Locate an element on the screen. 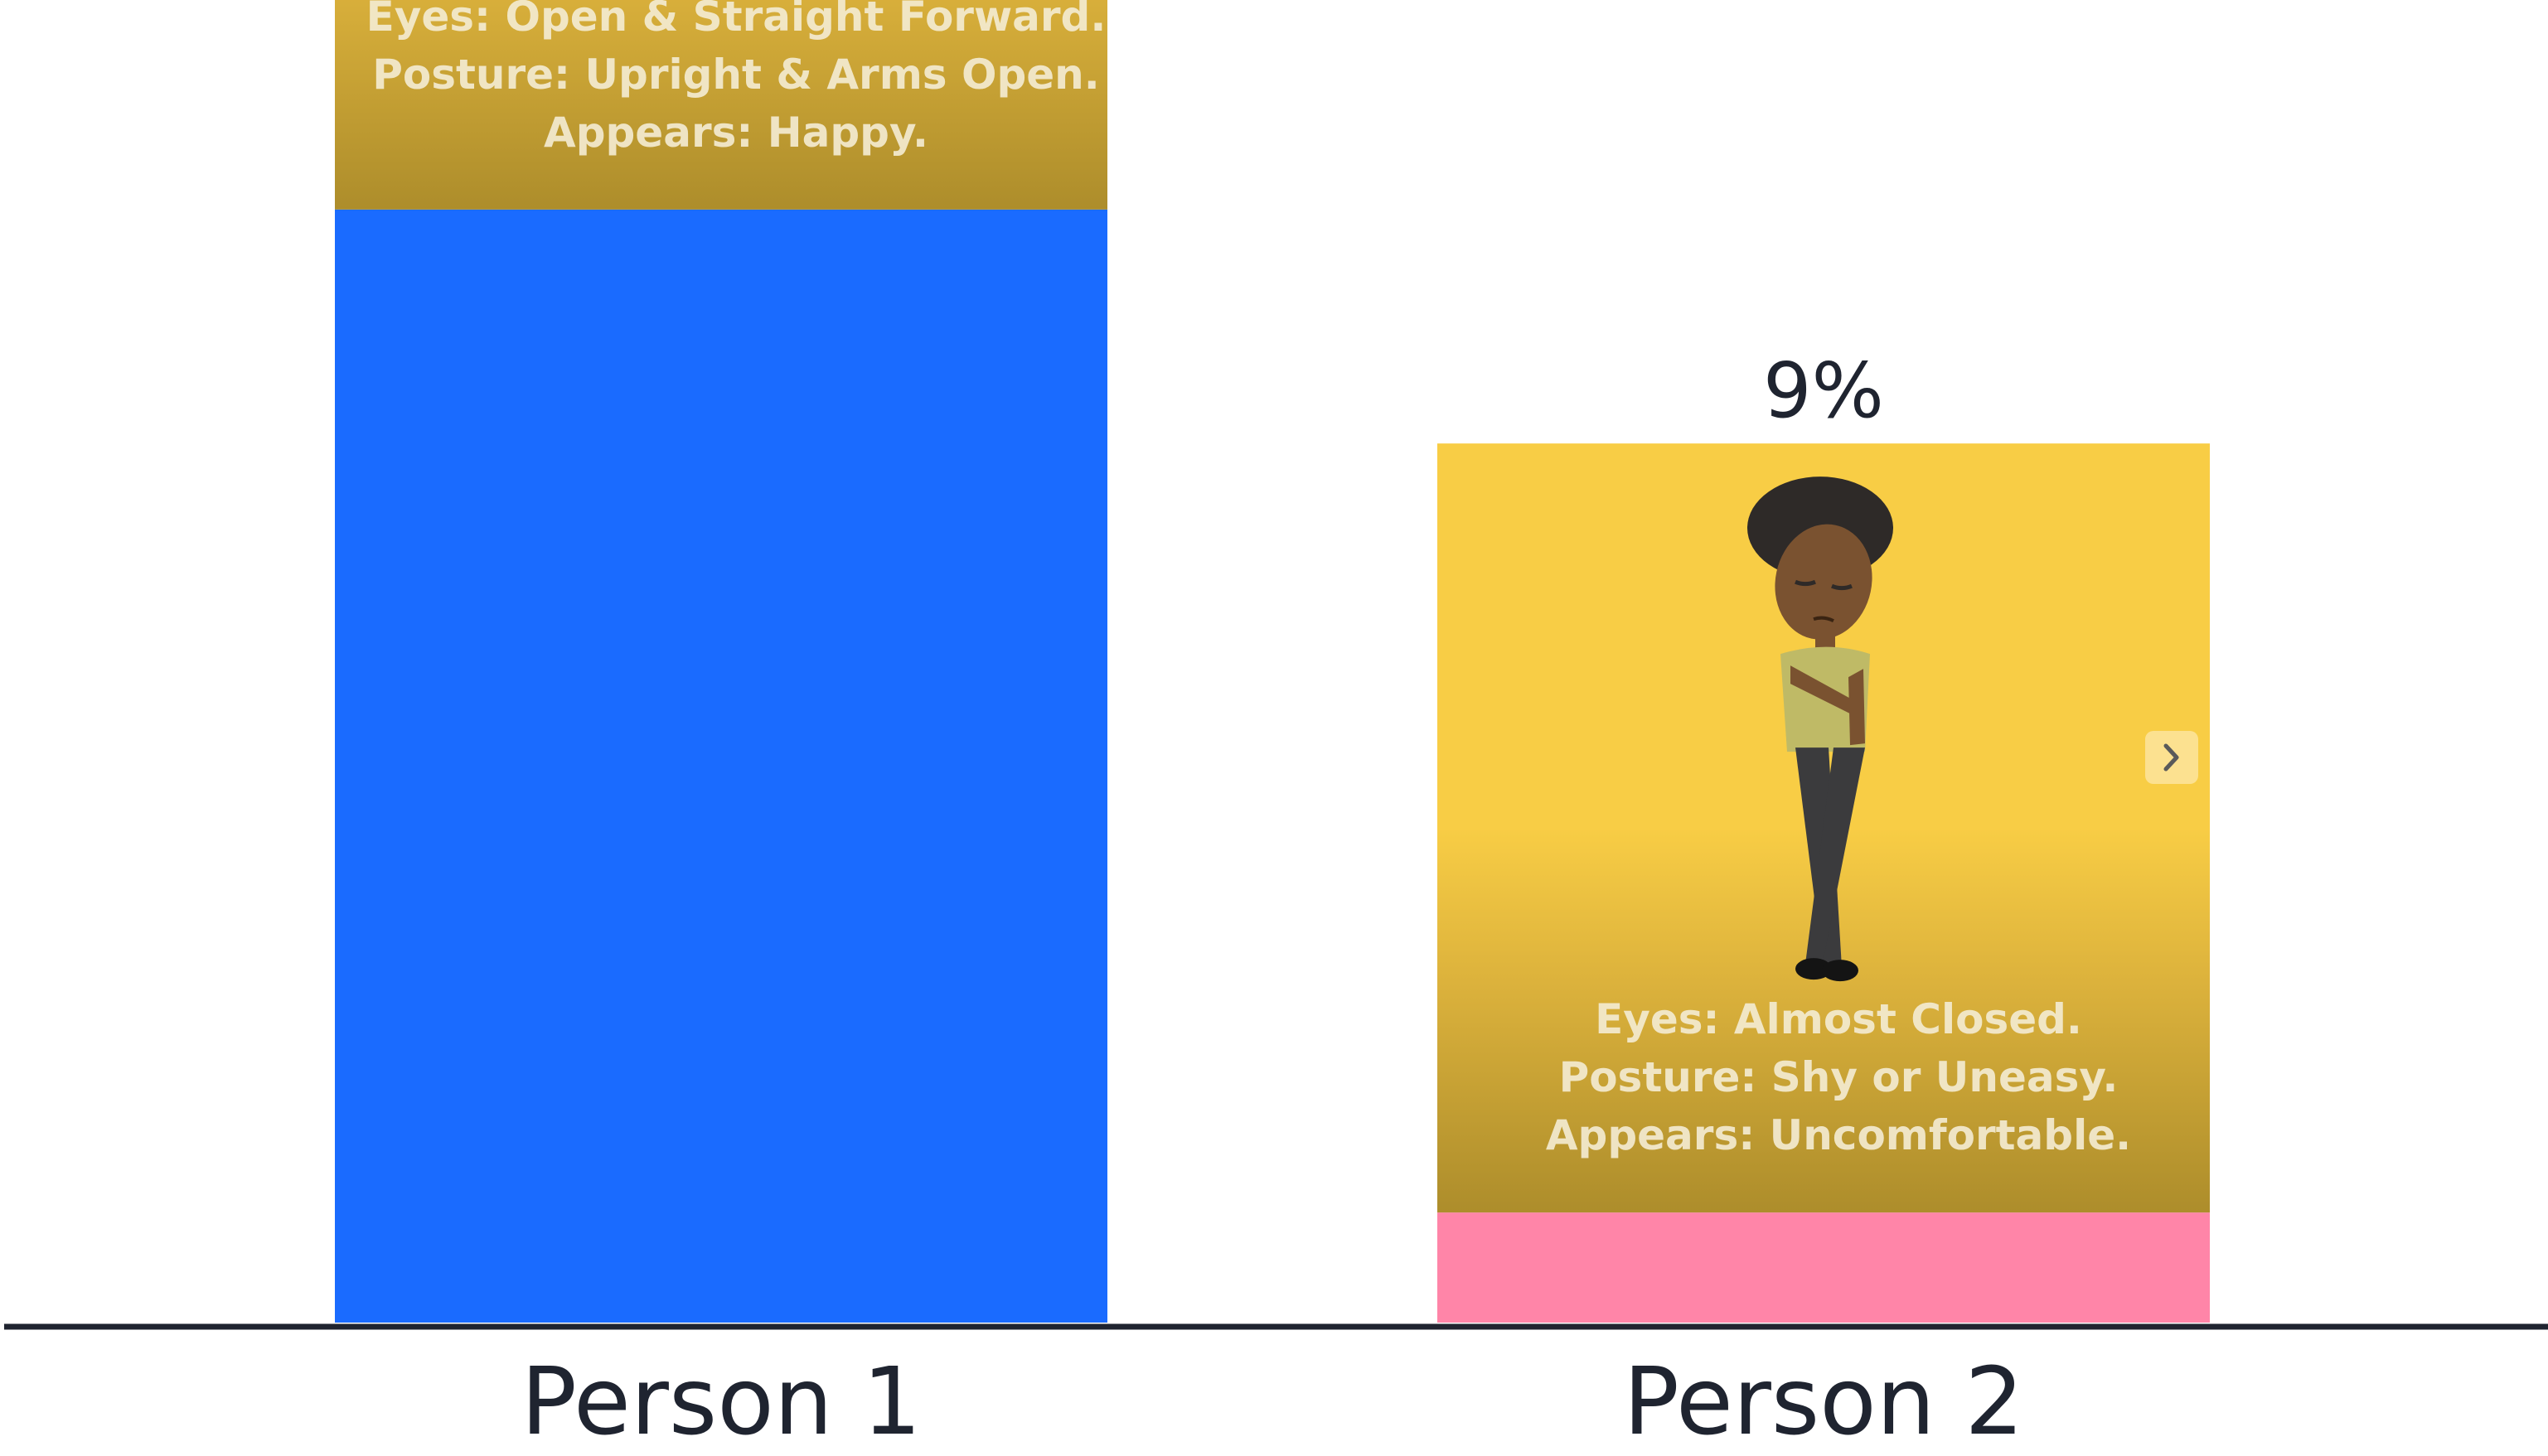  next-button is located at coordinates (2171, 757).